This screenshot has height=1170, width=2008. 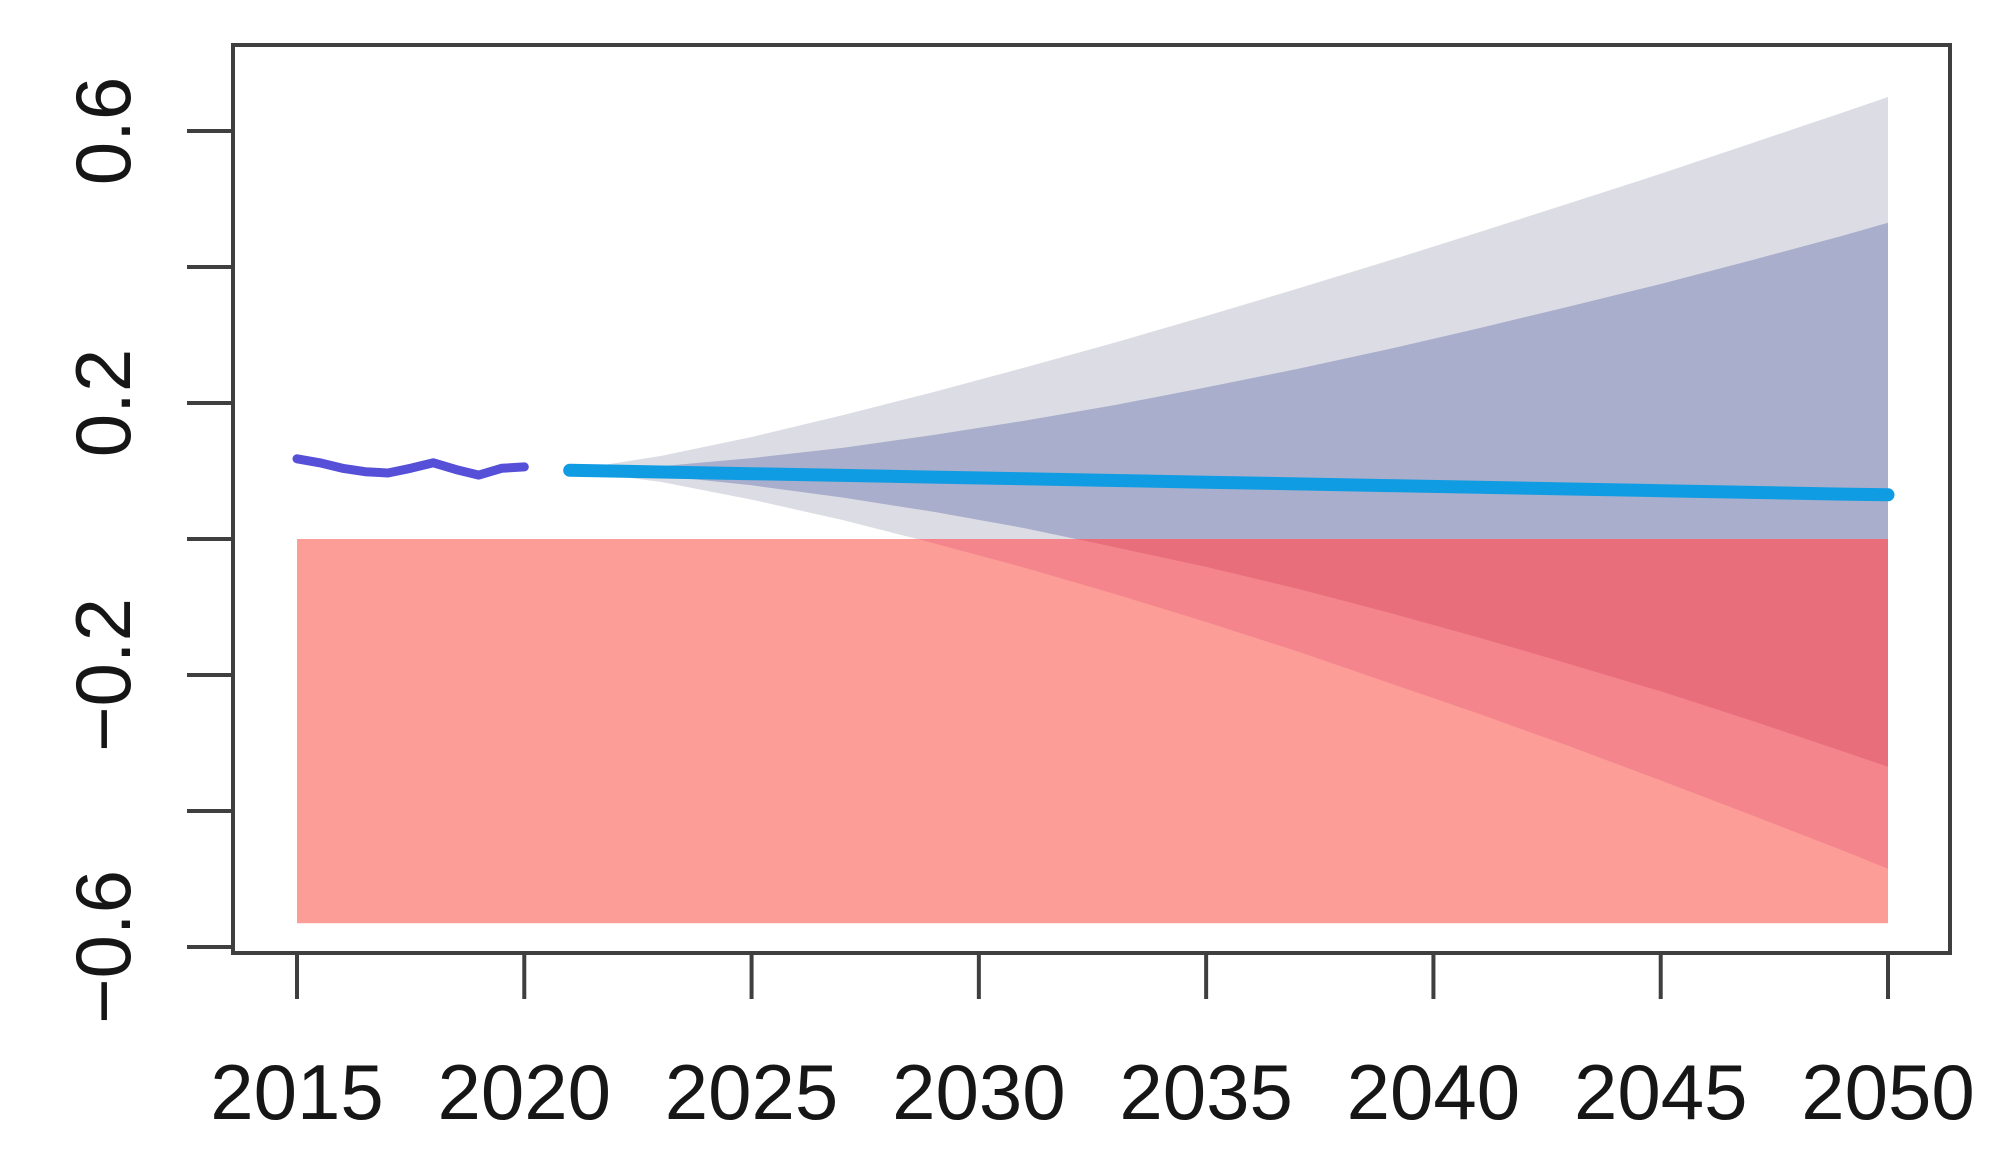 What do you see at coordinates (525, 1092) in the screenshot?
I see `x-axis-tick-label: 2020` at bounding box center [525, 1092].